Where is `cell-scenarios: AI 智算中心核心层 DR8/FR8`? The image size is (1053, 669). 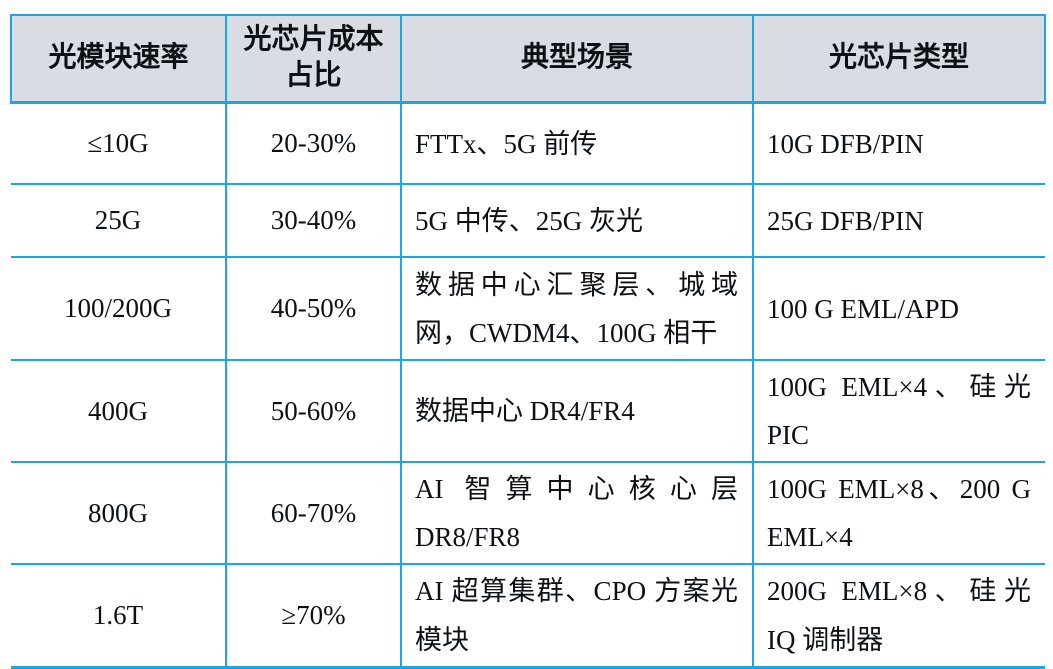 cell-scenarios: AI 智算中心核心层 DR8/FR8 is located at coordinates (576, 514).